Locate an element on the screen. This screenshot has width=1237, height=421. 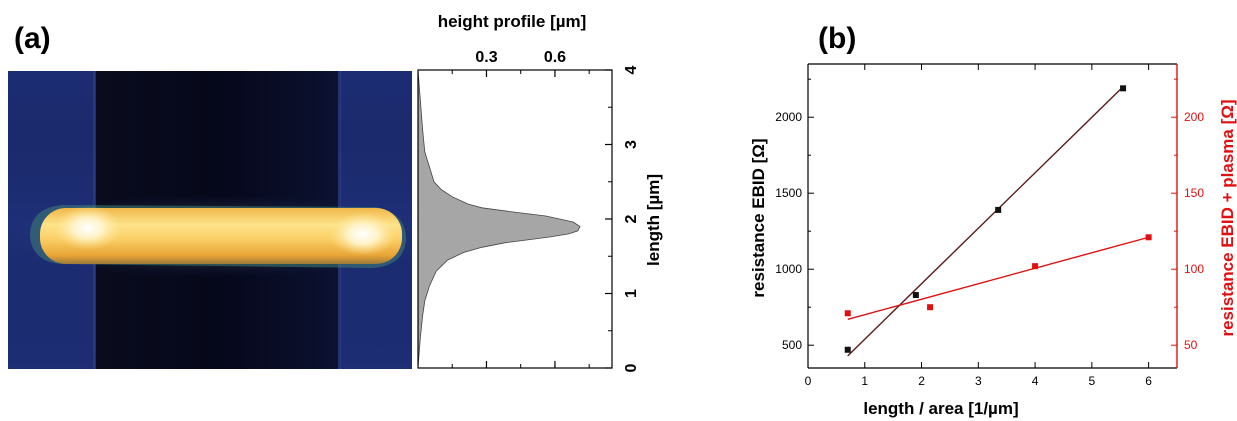
y-tick-label-right: 200 is located at coordinates (1194, 117).